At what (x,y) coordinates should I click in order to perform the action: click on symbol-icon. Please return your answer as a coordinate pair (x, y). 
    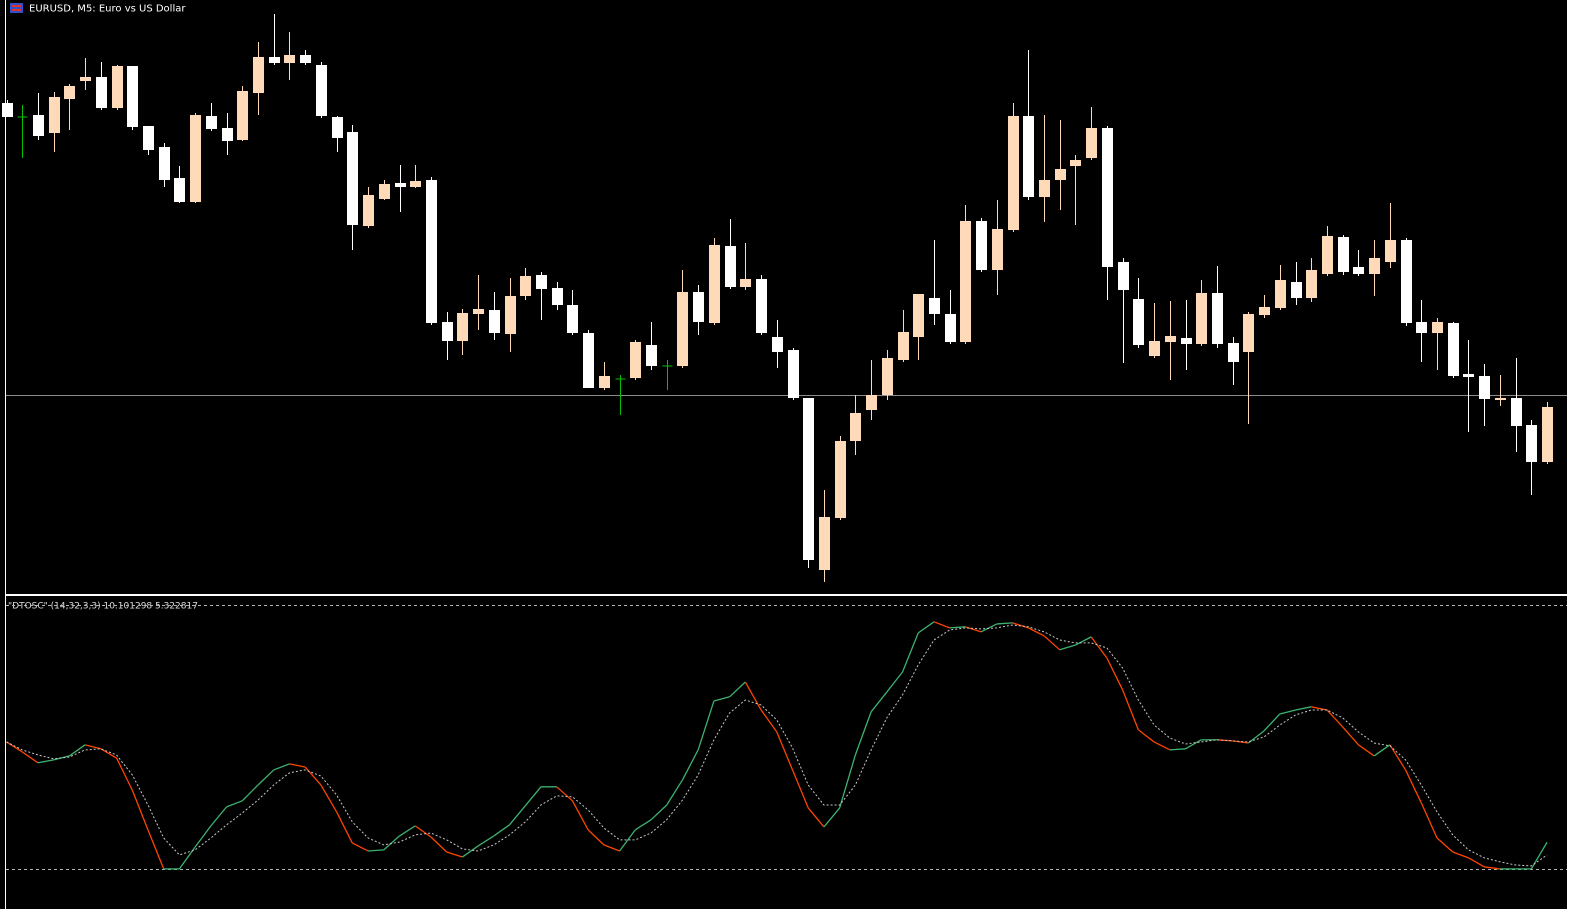
    Looking at the image, I should click on (16, 8).